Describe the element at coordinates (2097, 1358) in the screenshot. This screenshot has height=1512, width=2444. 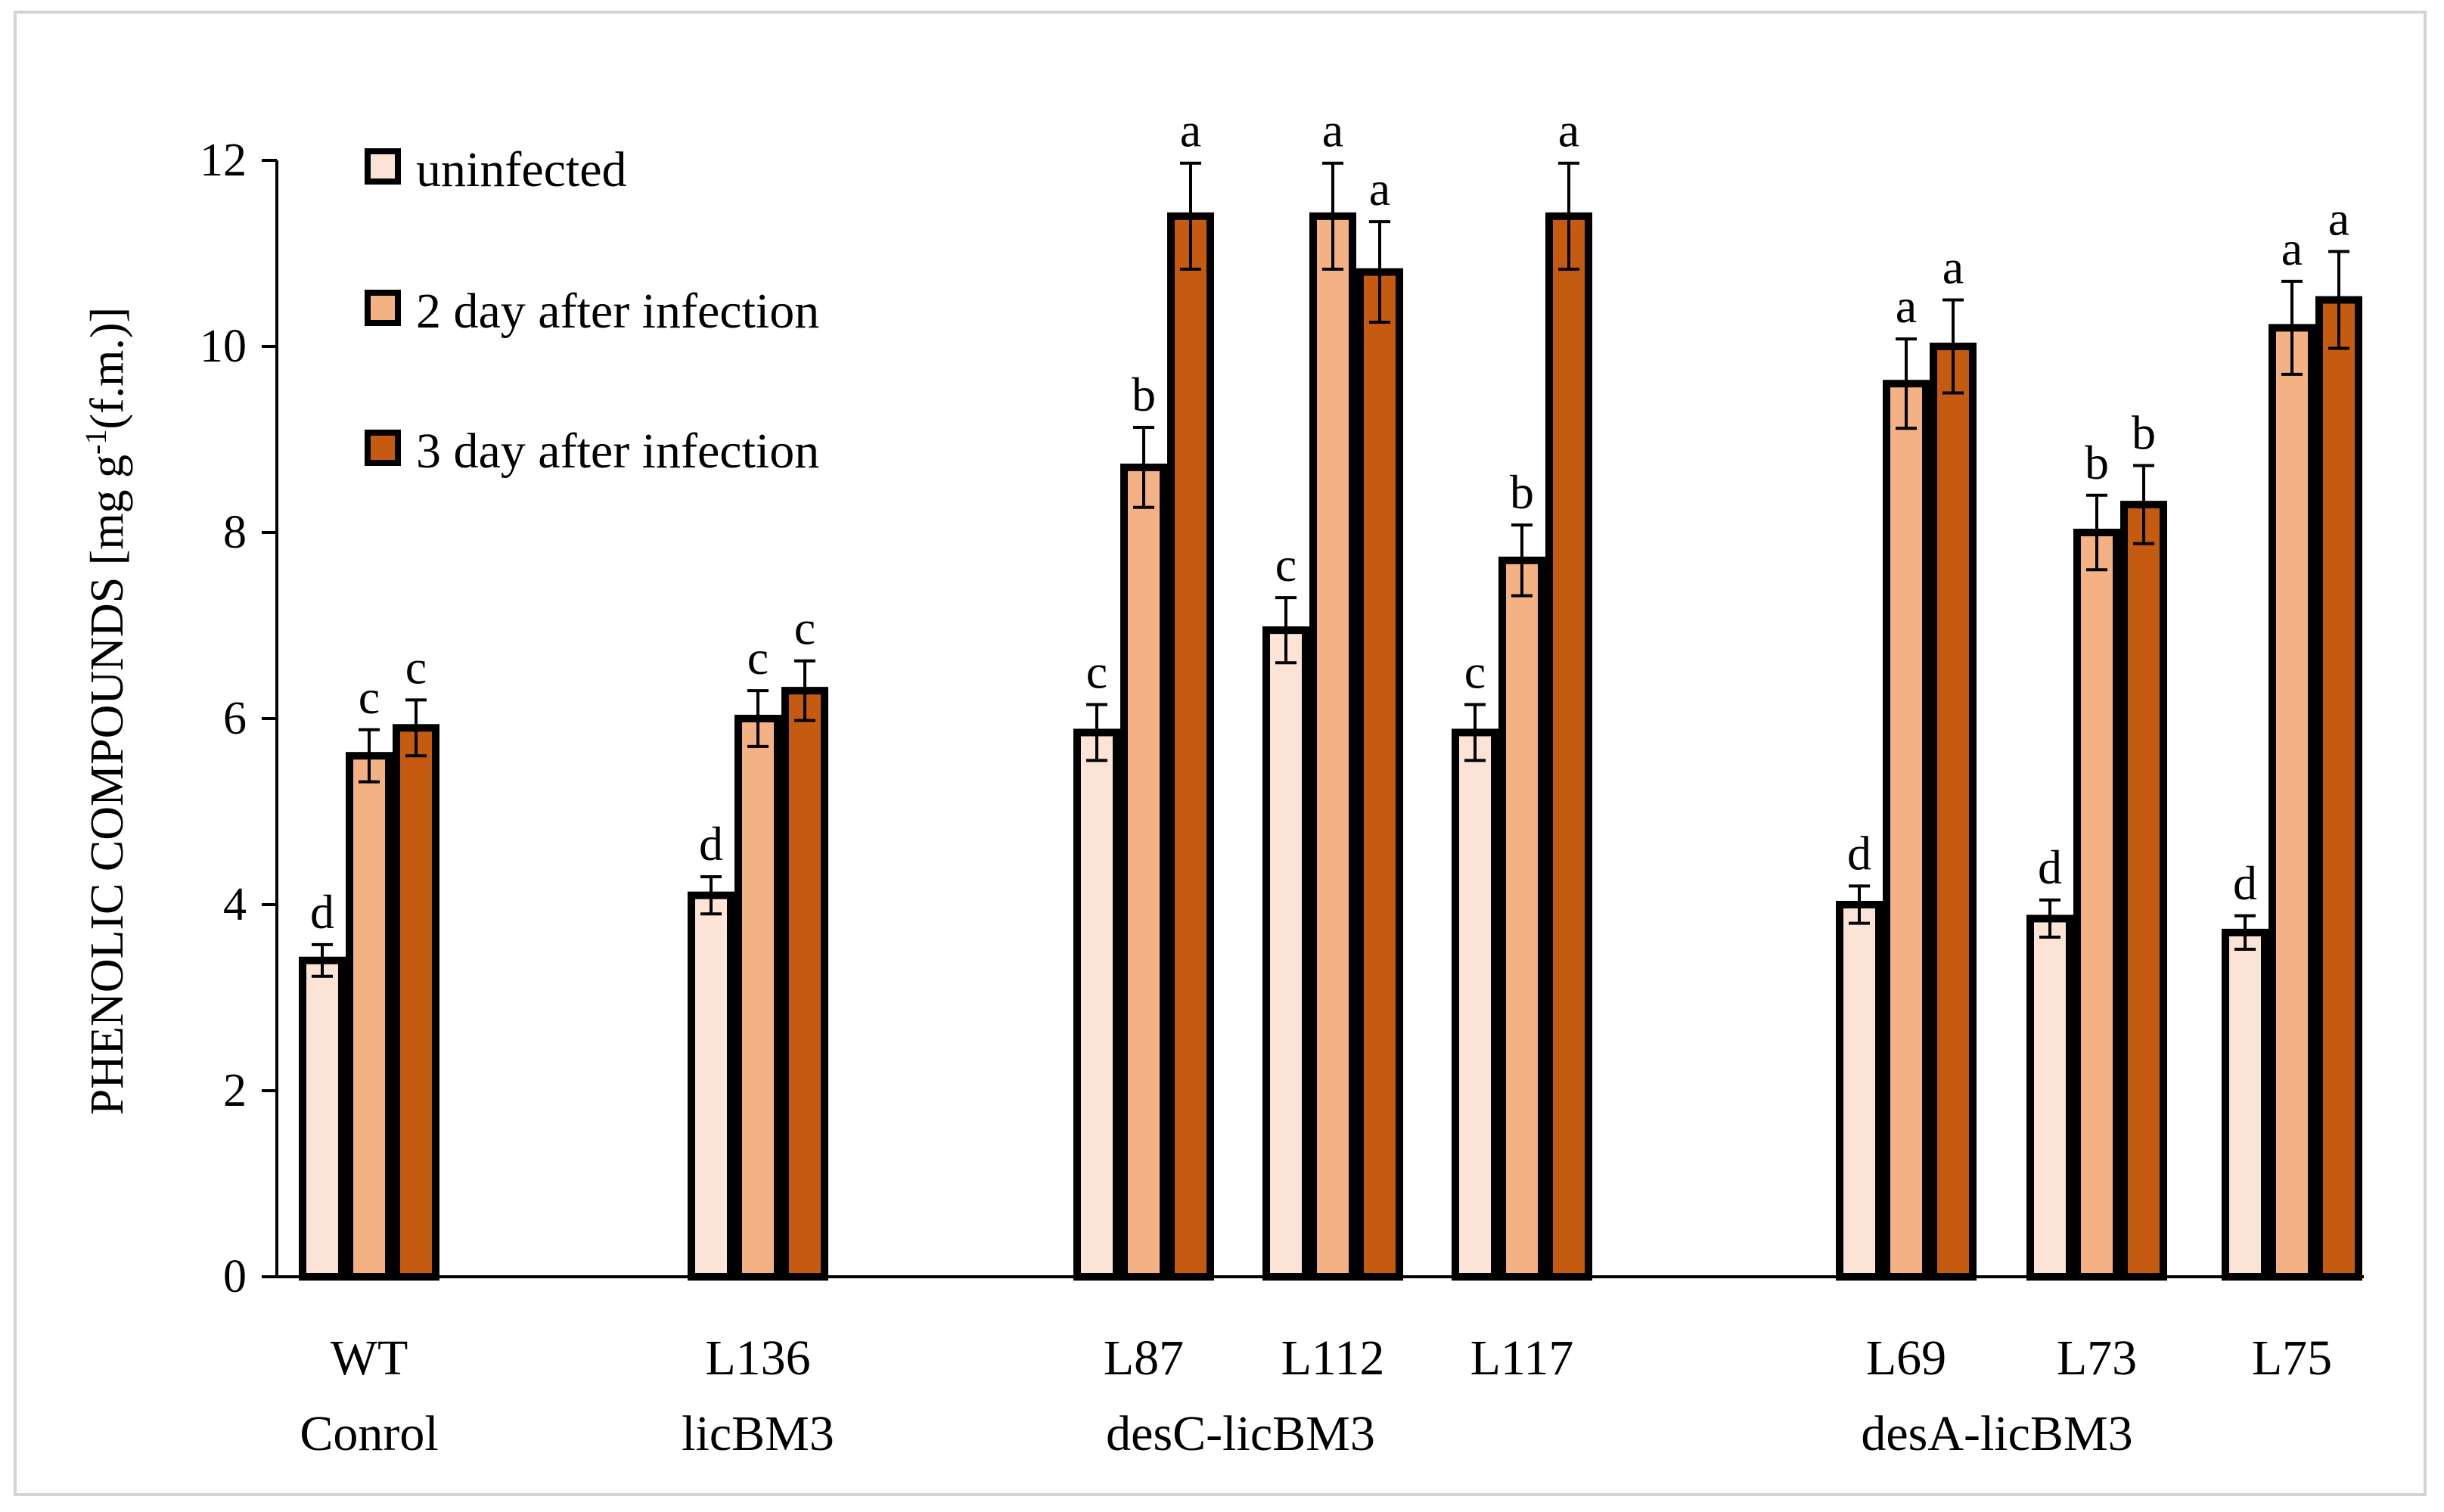
I see `x-tick-label: L73` at that location.